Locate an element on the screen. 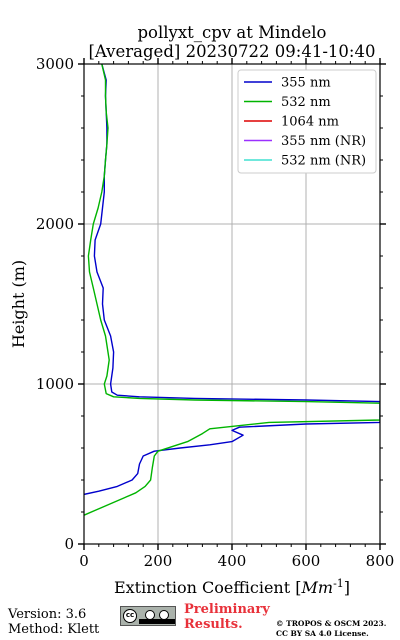 The width and height of the screenshot is (400, 640). x-tick-label: 400 is located at coordinates (232, 561).